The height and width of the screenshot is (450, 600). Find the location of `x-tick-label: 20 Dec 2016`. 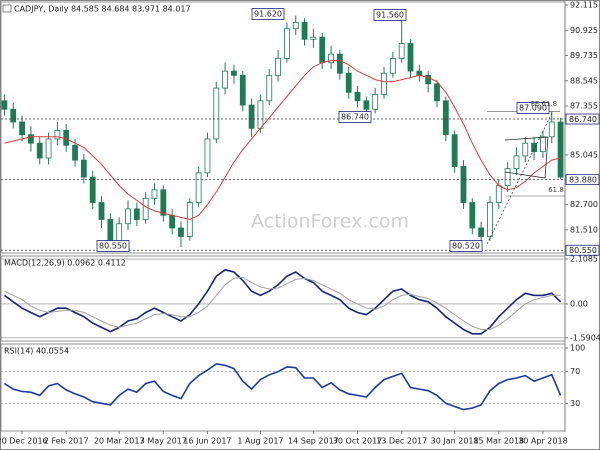

x-tick-label: 20 Dec 2016 is located at coordinates (24, 441).